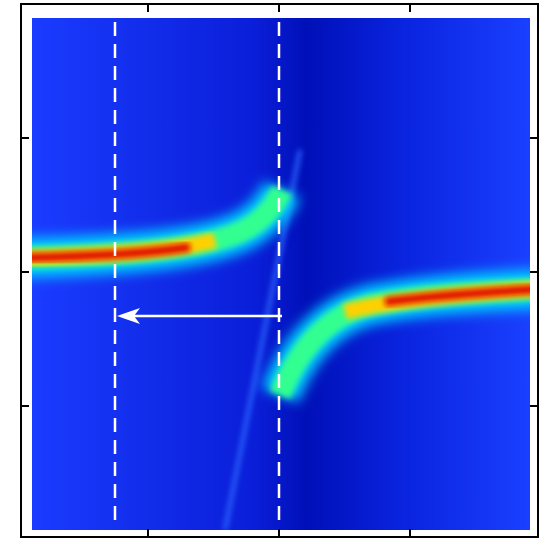  Describe the element at coordinates (128, 316) in the screenshot. I see `arrow-head` at that location.